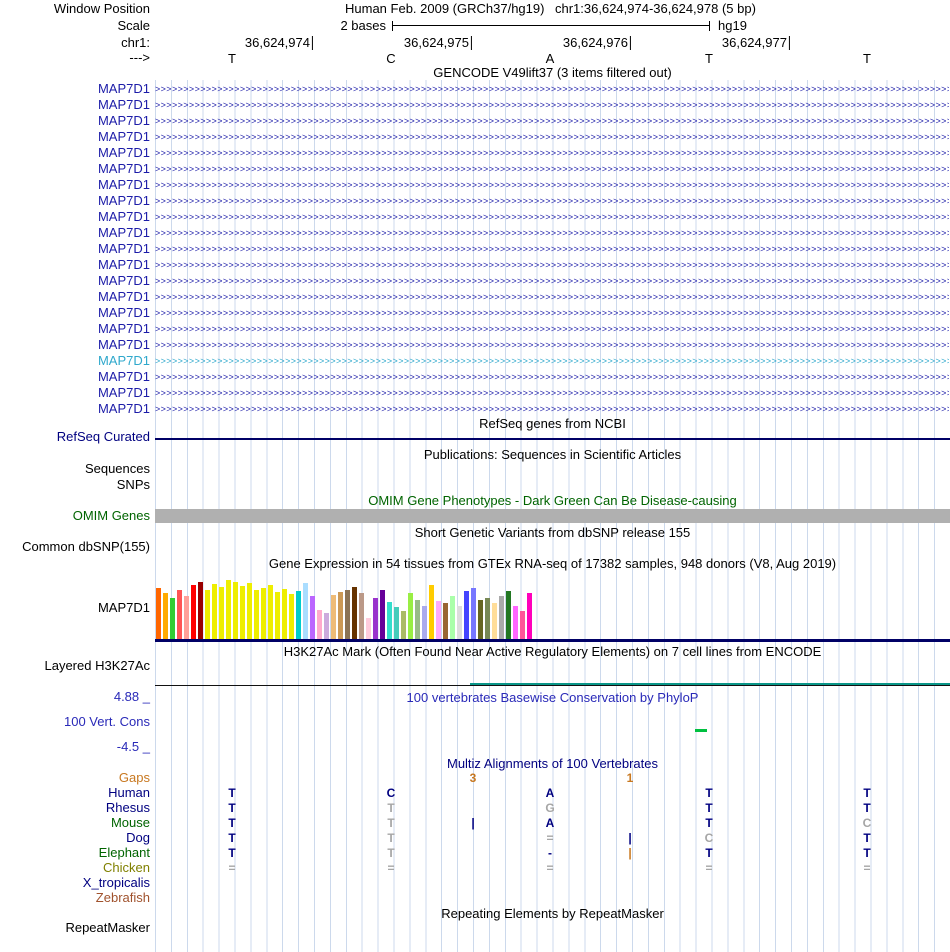  Describe the element at coordinates (552, 913) in the screenshot. I see `repeatmasker-track-title: Repeating Elements by RepeatMasker` at that location.